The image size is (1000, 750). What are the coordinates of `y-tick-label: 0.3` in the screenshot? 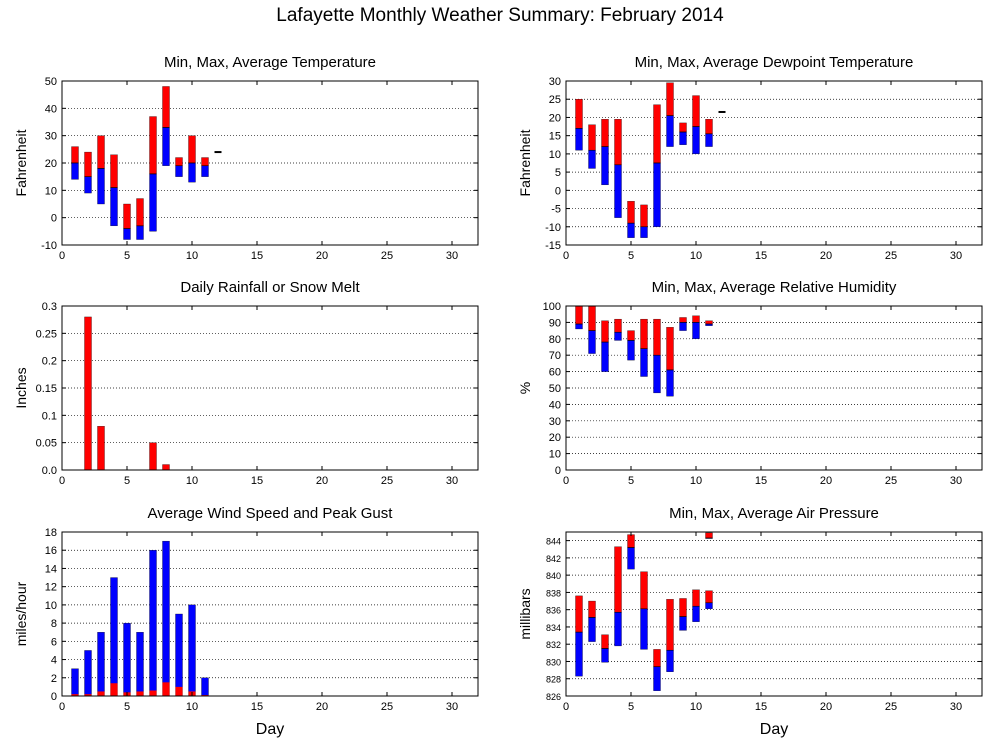 It's located at (49, 307).